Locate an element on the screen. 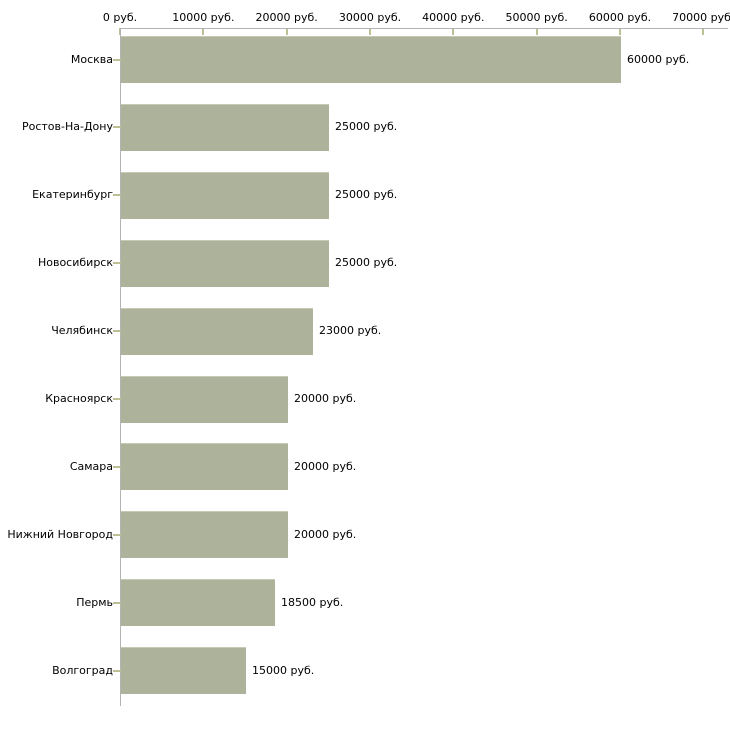 This screenshot has width=730, height=730. y-axis-line is located at coordinates (120, 367).